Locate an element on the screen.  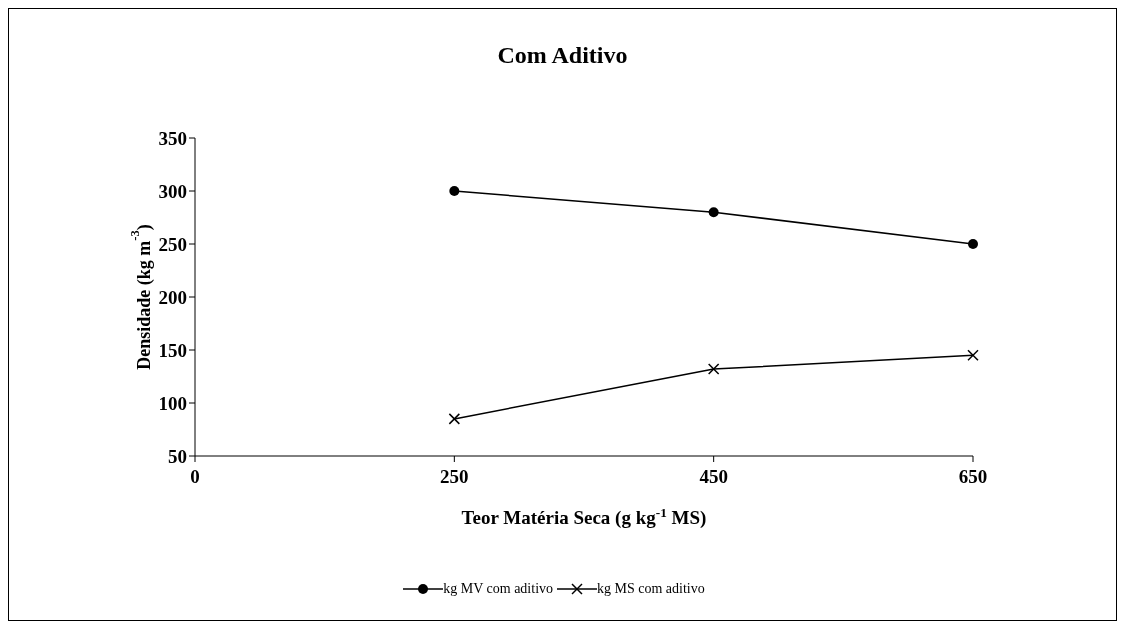
x-tick-label: 0 is located at coordinates (195, 477).